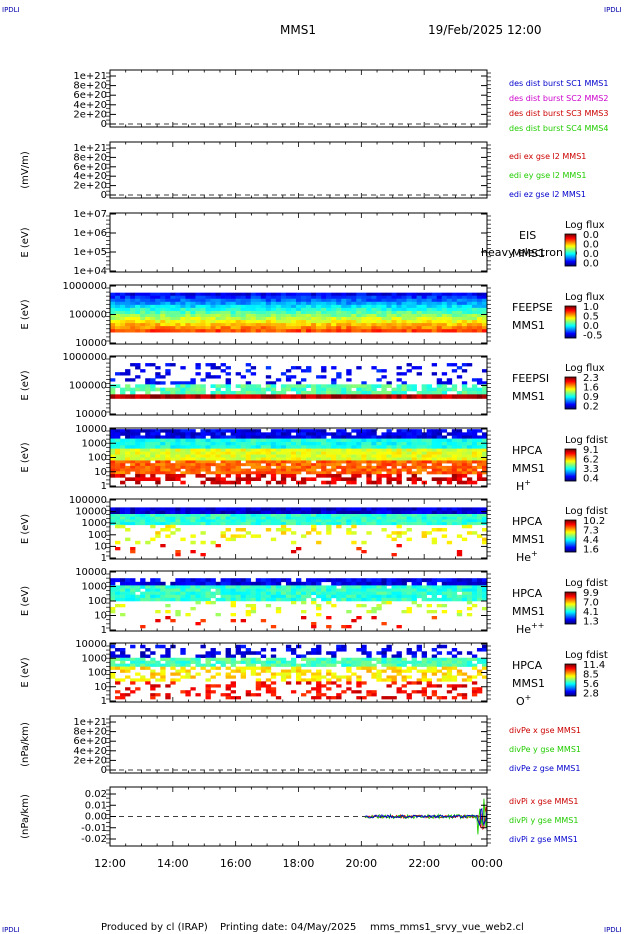 This screenshot has height=934, width=630. What do you see at coordinates (329, 453) in the screenshot?
I see `spectrogram-cell-hpca-h-1958` at bounding box center [329, 453].